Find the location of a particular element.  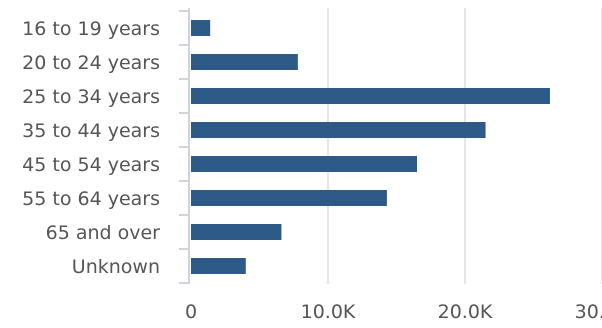

y-axis is located at coordinates (184, 146).